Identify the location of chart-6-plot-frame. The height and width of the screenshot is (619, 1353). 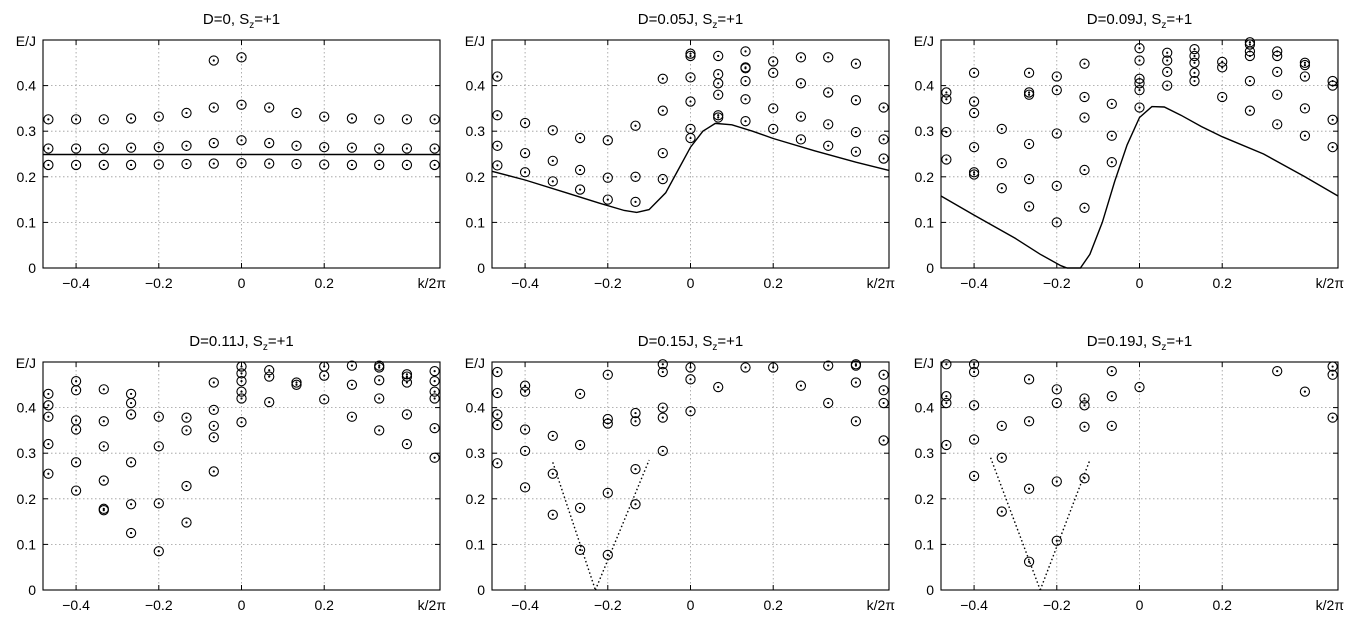
(1139, 476).